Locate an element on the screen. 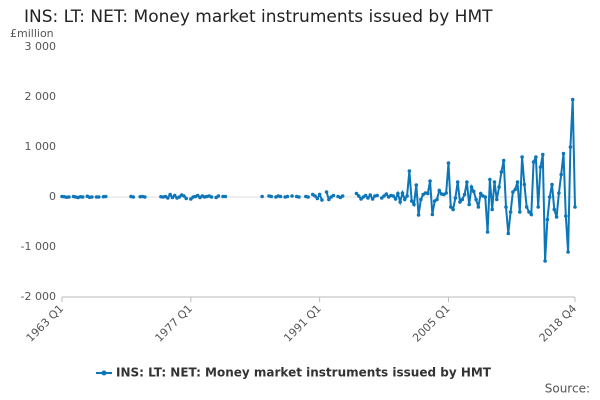 The image size is (600, 400). y-tick-label: 0 is located at coordinates (52, 196).